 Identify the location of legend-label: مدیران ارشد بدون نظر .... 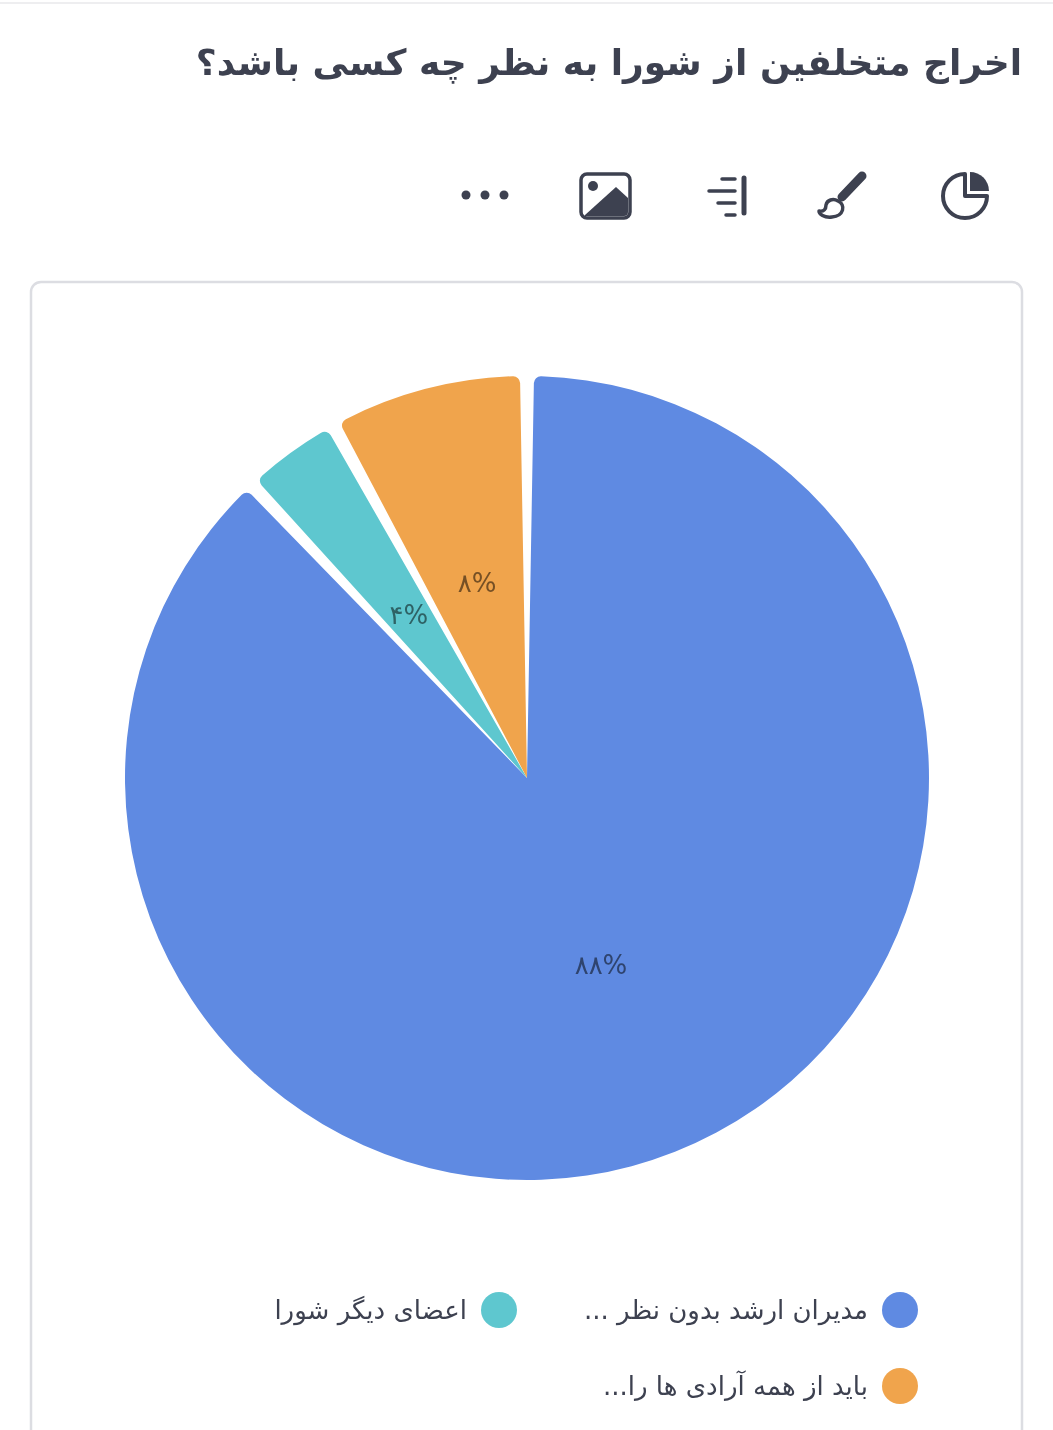
(726, 1310).